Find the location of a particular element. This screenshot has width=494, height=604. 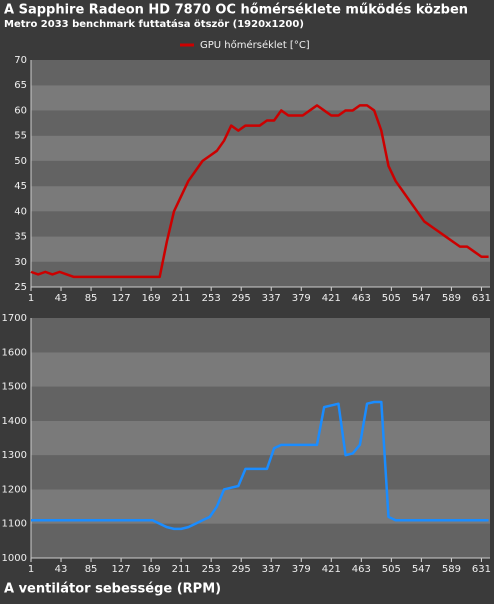

chart-title: A ventilátor sebessége (RPM) is located at coordinates (112, 589).